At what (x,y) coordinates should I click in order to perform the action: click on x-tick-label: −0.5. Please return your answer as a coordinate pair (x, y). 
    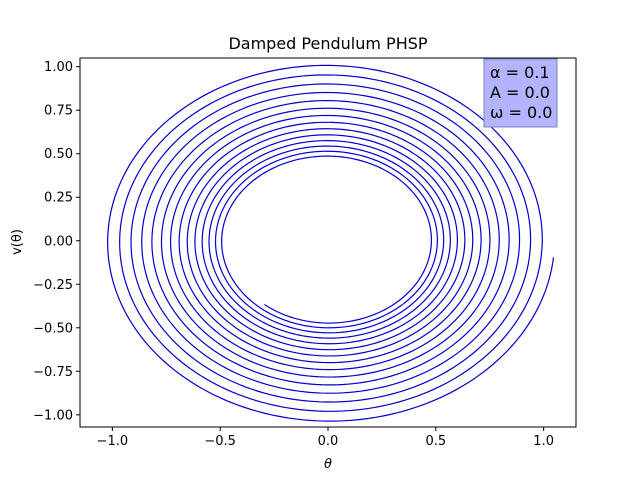
    Looking at the image, I should click on (220, 441).